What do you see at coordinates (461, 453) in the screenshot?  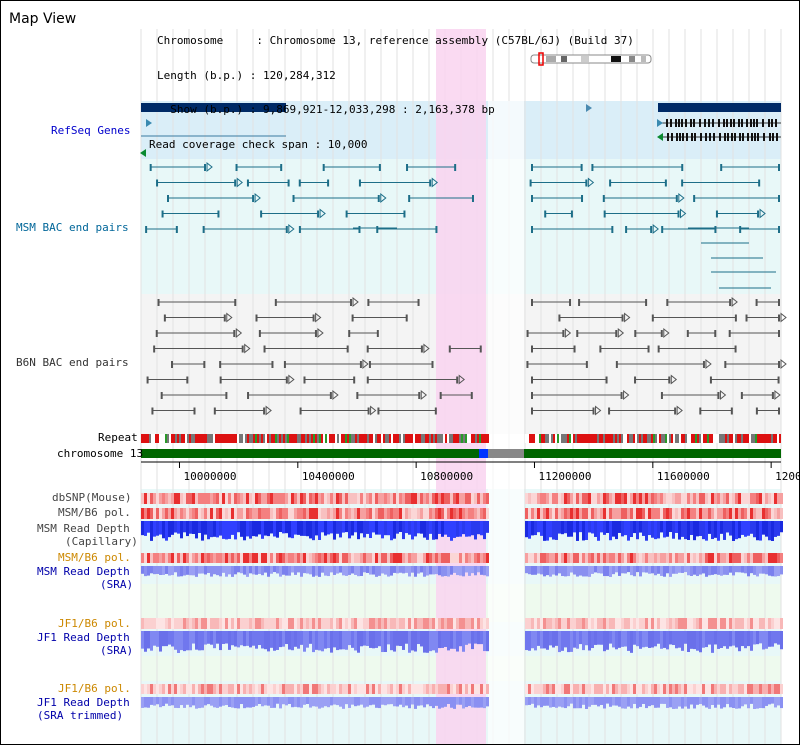 I see `chromosome-bar` at bounding box center [461, 453].